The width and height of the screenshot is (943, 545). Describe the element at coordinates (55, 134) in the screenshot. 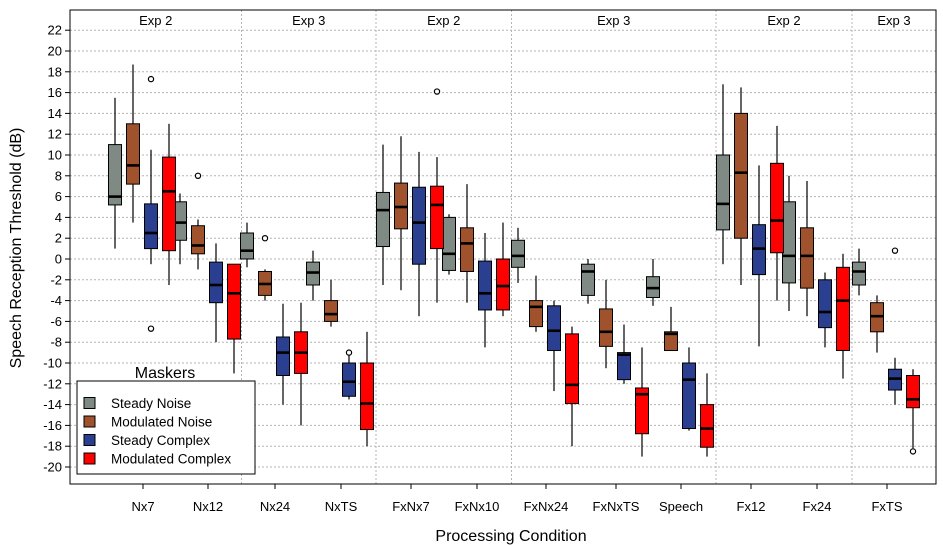

I see `y-tick-label: 12` at that location.